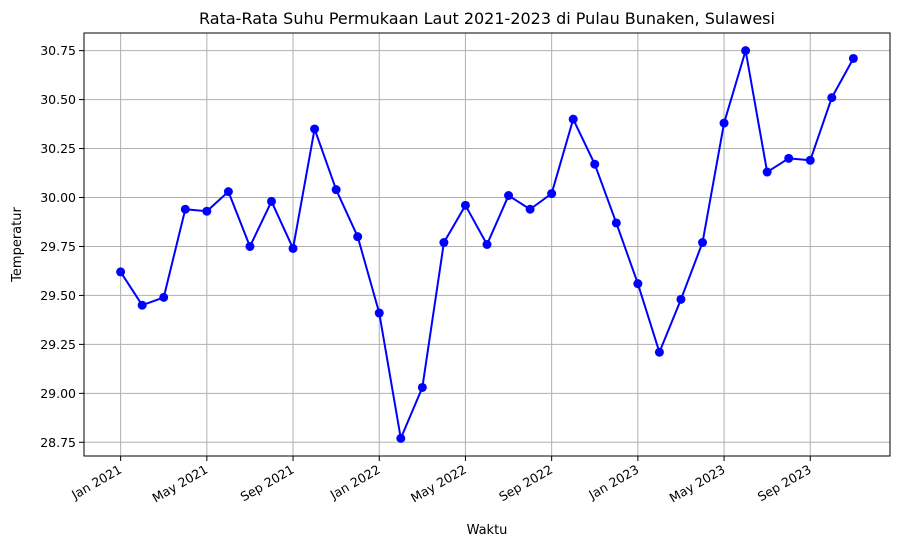 The width and height of the screenshot is (899, 547). What do you see at coordinates (355, 482) in the screenshot?
I see `x-tick-label: Jan 2022` at bounding box center [355, 482].